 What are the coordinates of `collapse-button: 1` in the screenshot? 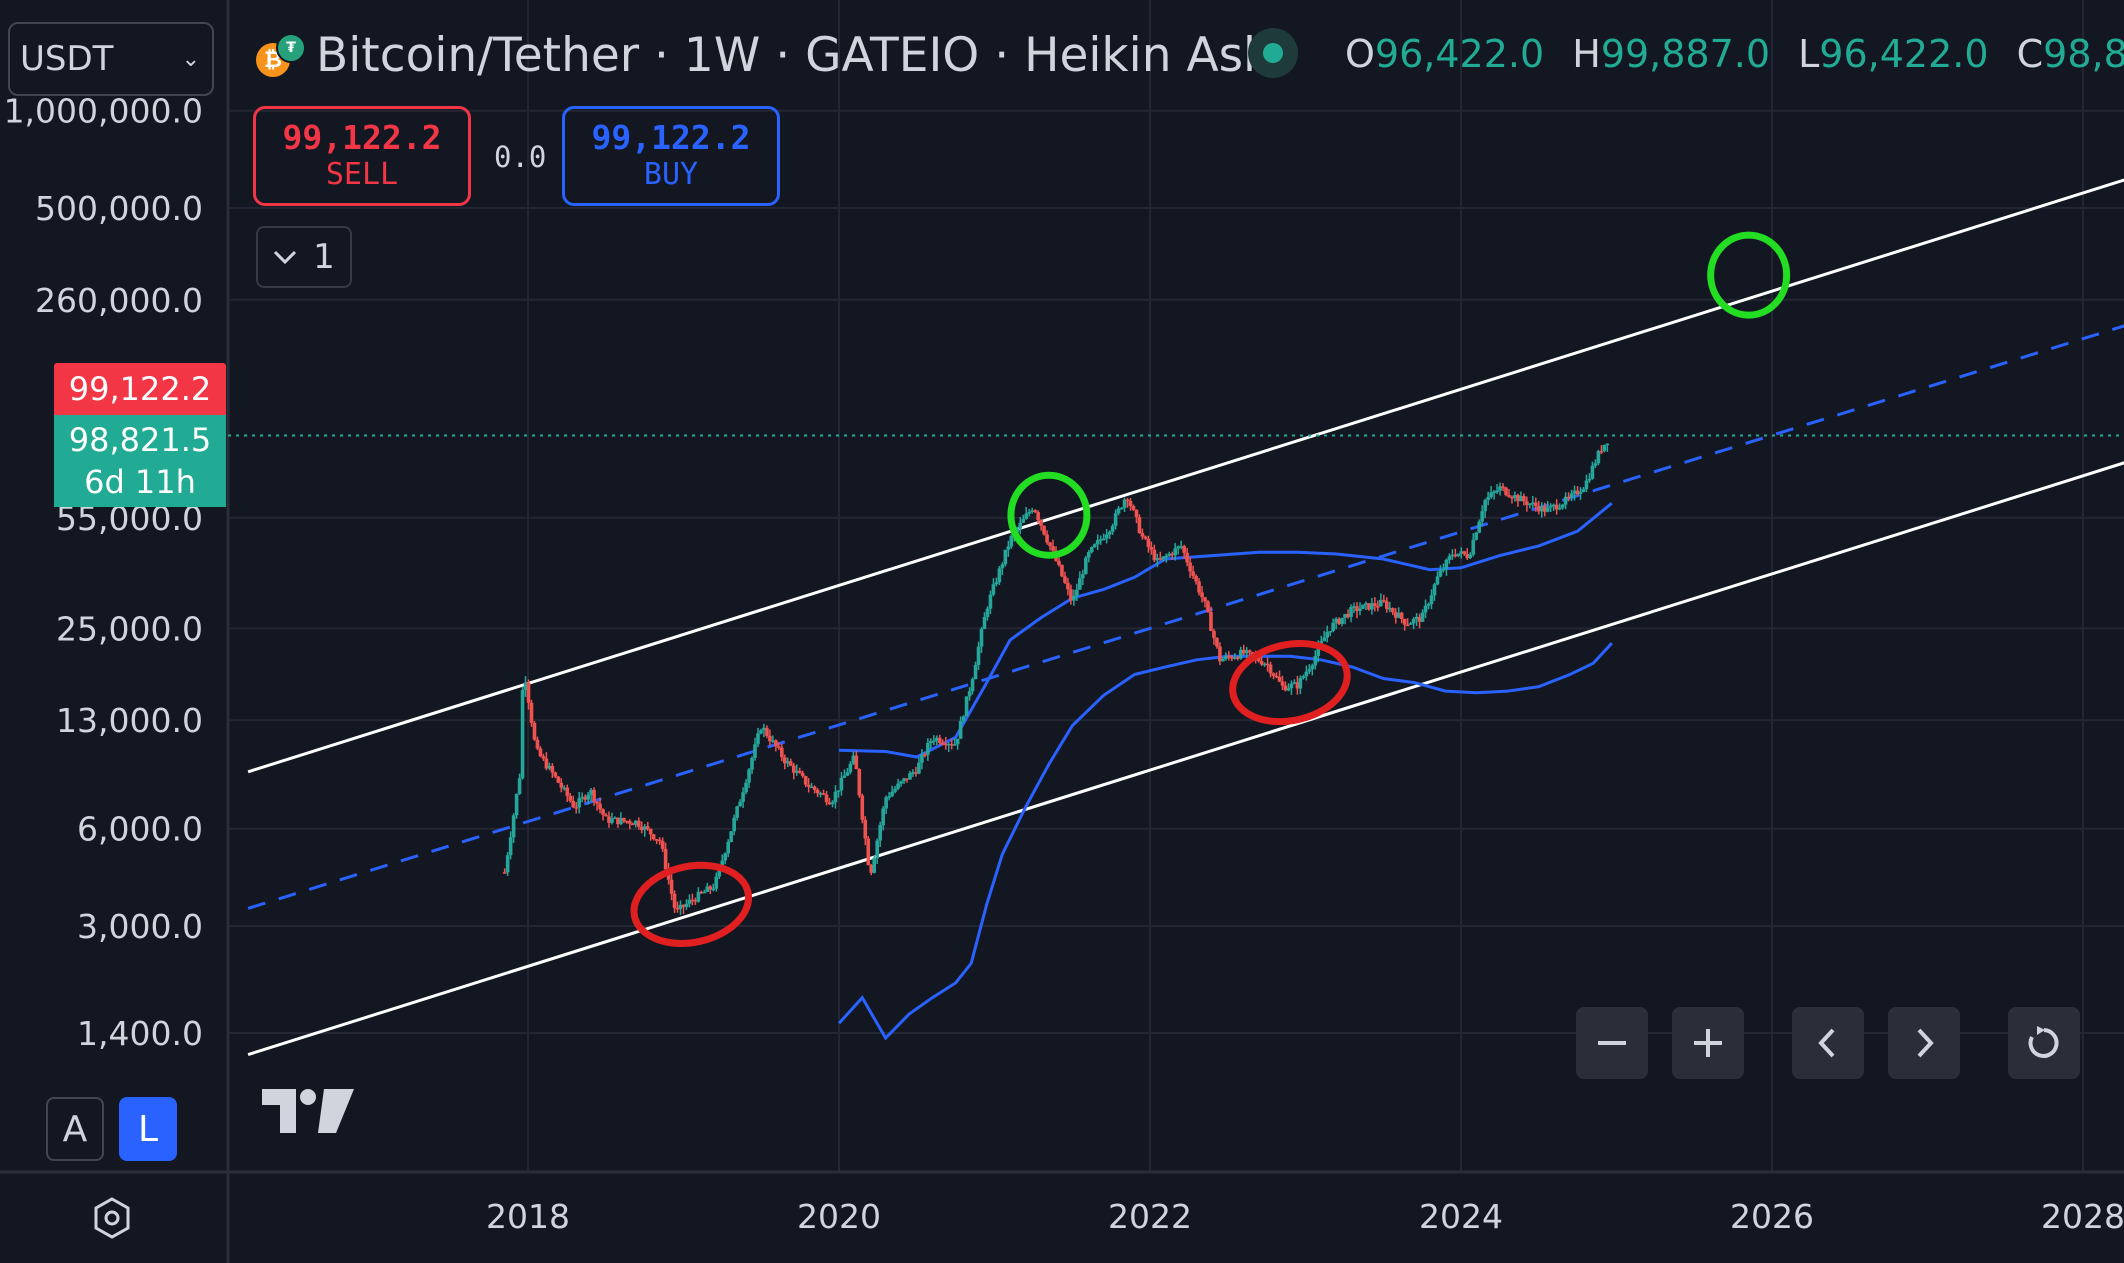 It's located at (304, 257).